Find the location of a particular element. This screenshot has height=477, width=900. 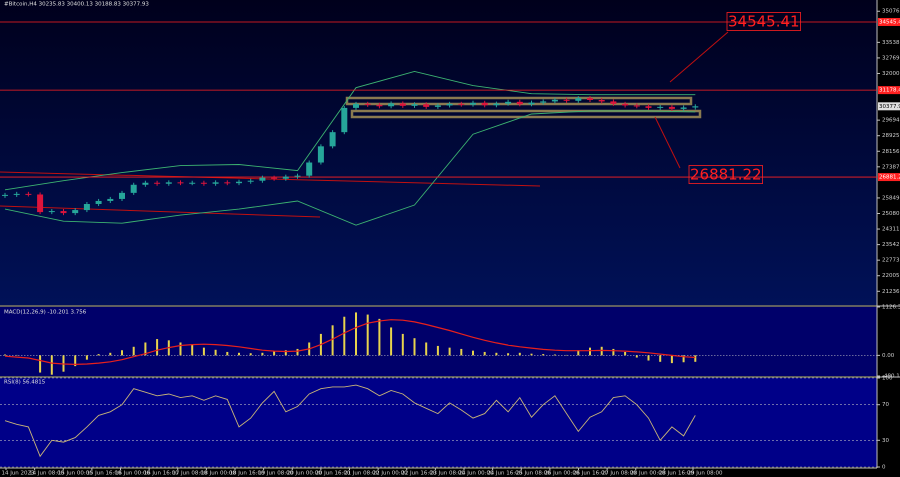

x-tick-label: 26 Jun 16:00 is located at coordinates (590, 474).